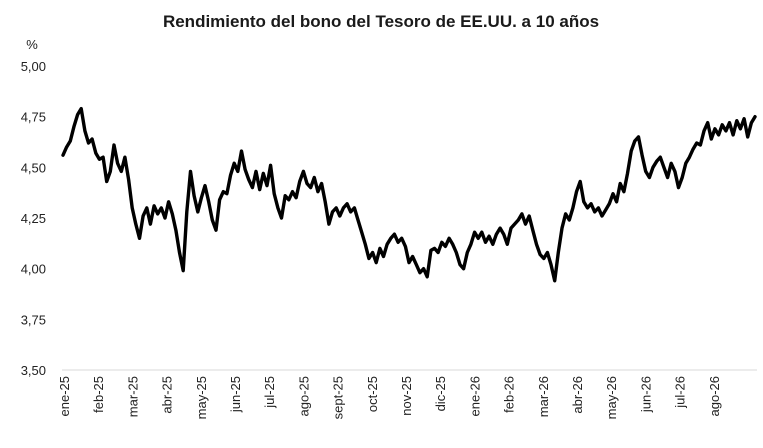 The width and height of the screenshot is (763, 448). What do you see at coordinates (32, 44) in the screenshot?
I see `y-axis-unit: %` at bounding box center [32, 44].